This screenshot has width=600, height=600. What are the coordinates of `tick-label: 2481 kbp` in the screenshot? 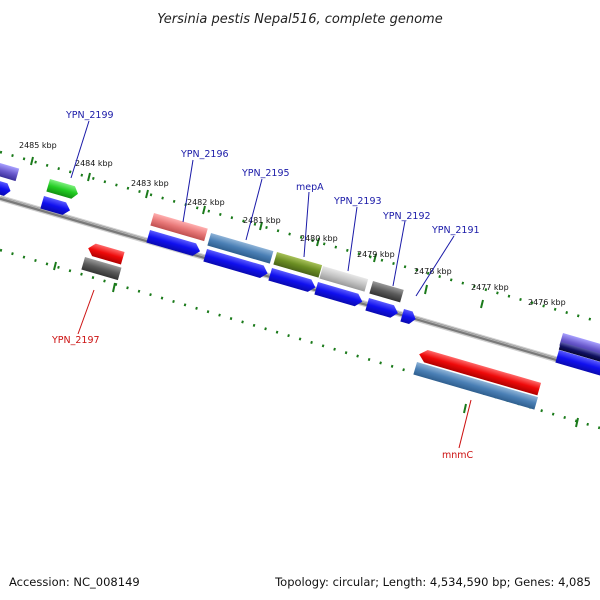 It's located at (262, 220).